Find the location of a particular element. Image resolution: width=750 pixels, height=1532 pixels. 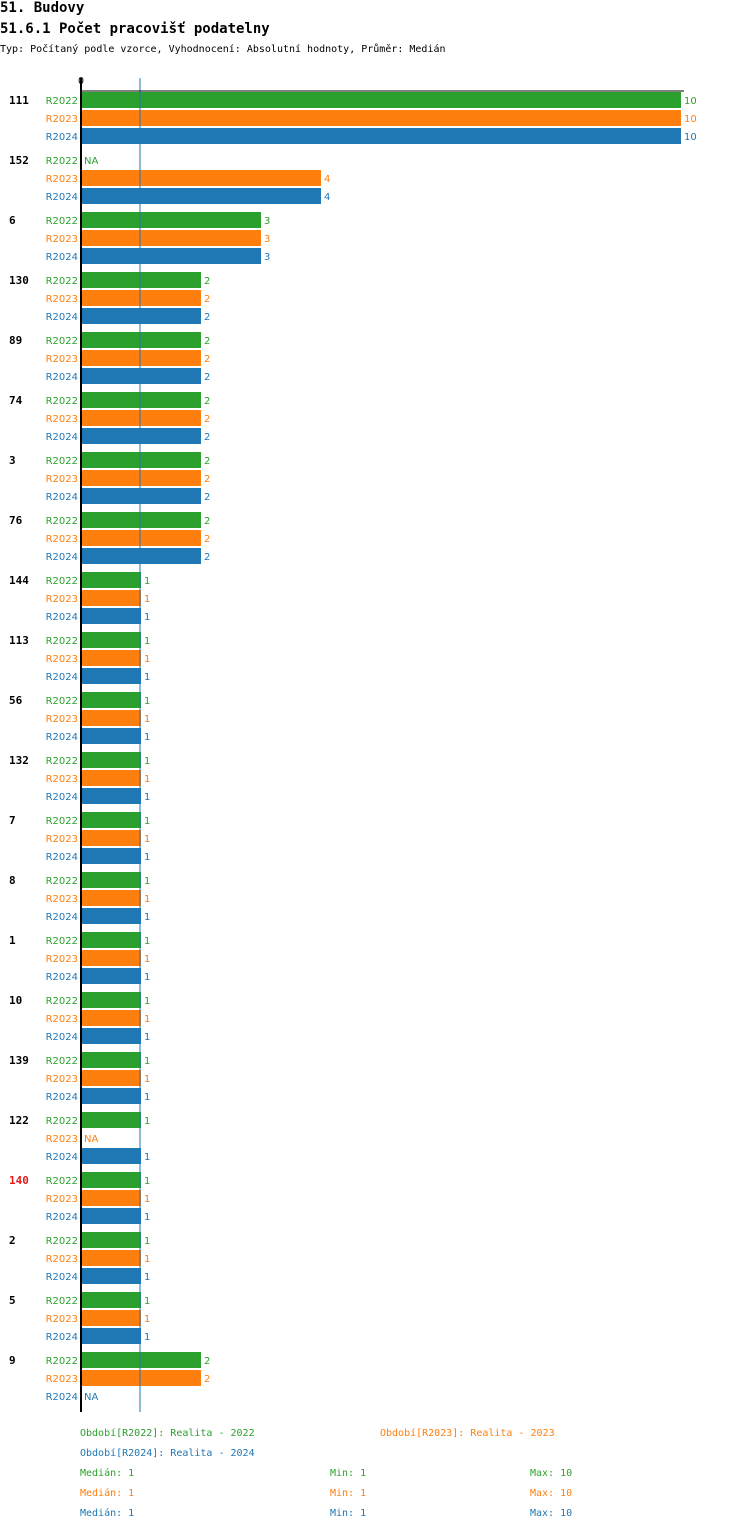

category-label: 5 is located at coordinates (12, 1300).